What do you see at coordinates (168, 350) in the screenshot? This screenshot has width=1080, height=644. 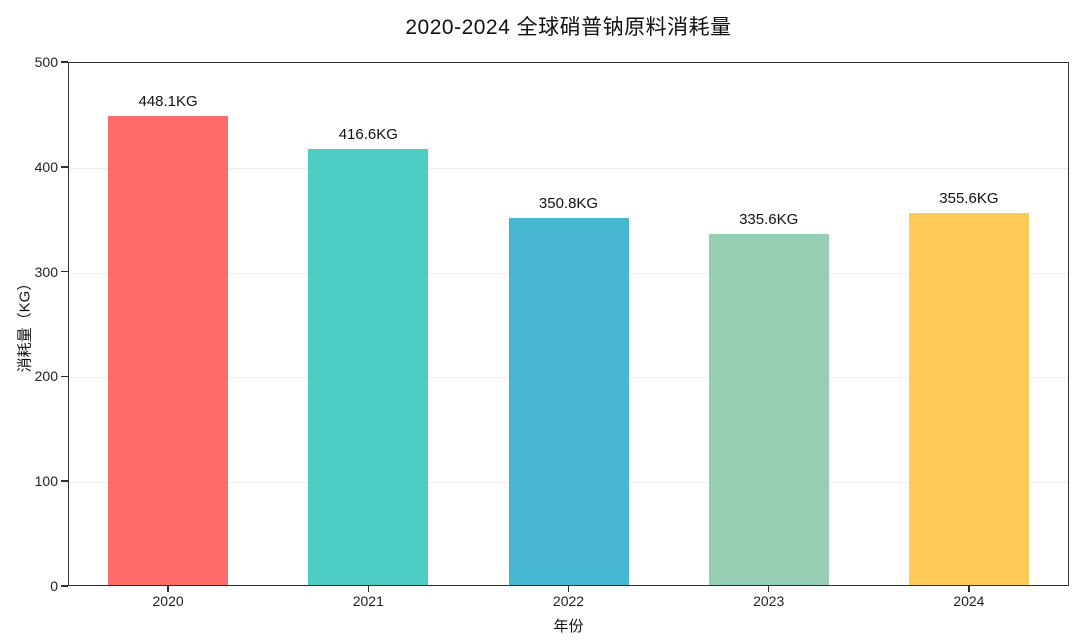 I see `bar-2020` at bounding box center [168, 350].